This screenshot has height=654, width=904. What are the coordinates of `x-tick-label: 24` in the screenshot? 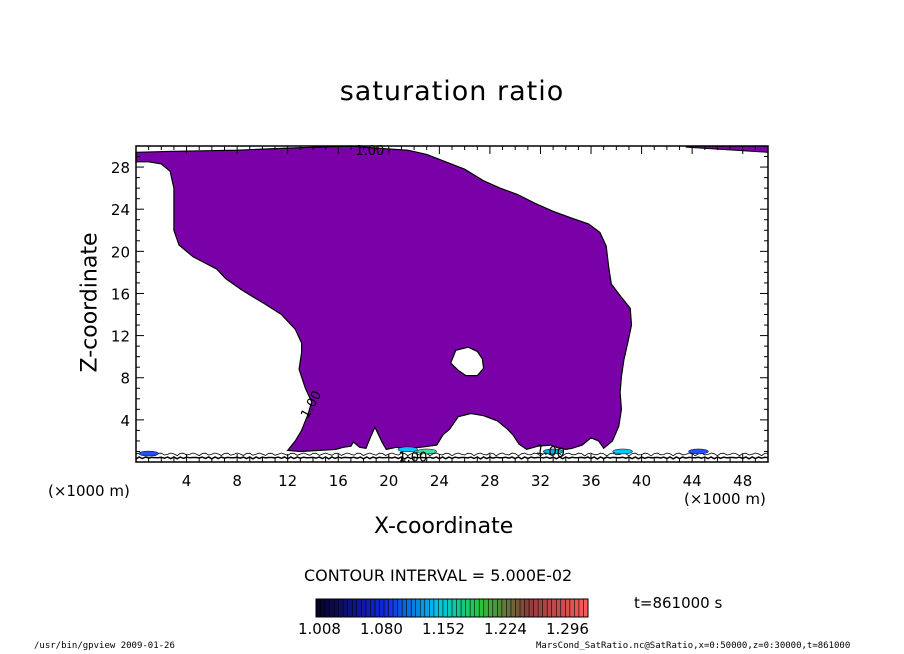 It's located at (439, 481).